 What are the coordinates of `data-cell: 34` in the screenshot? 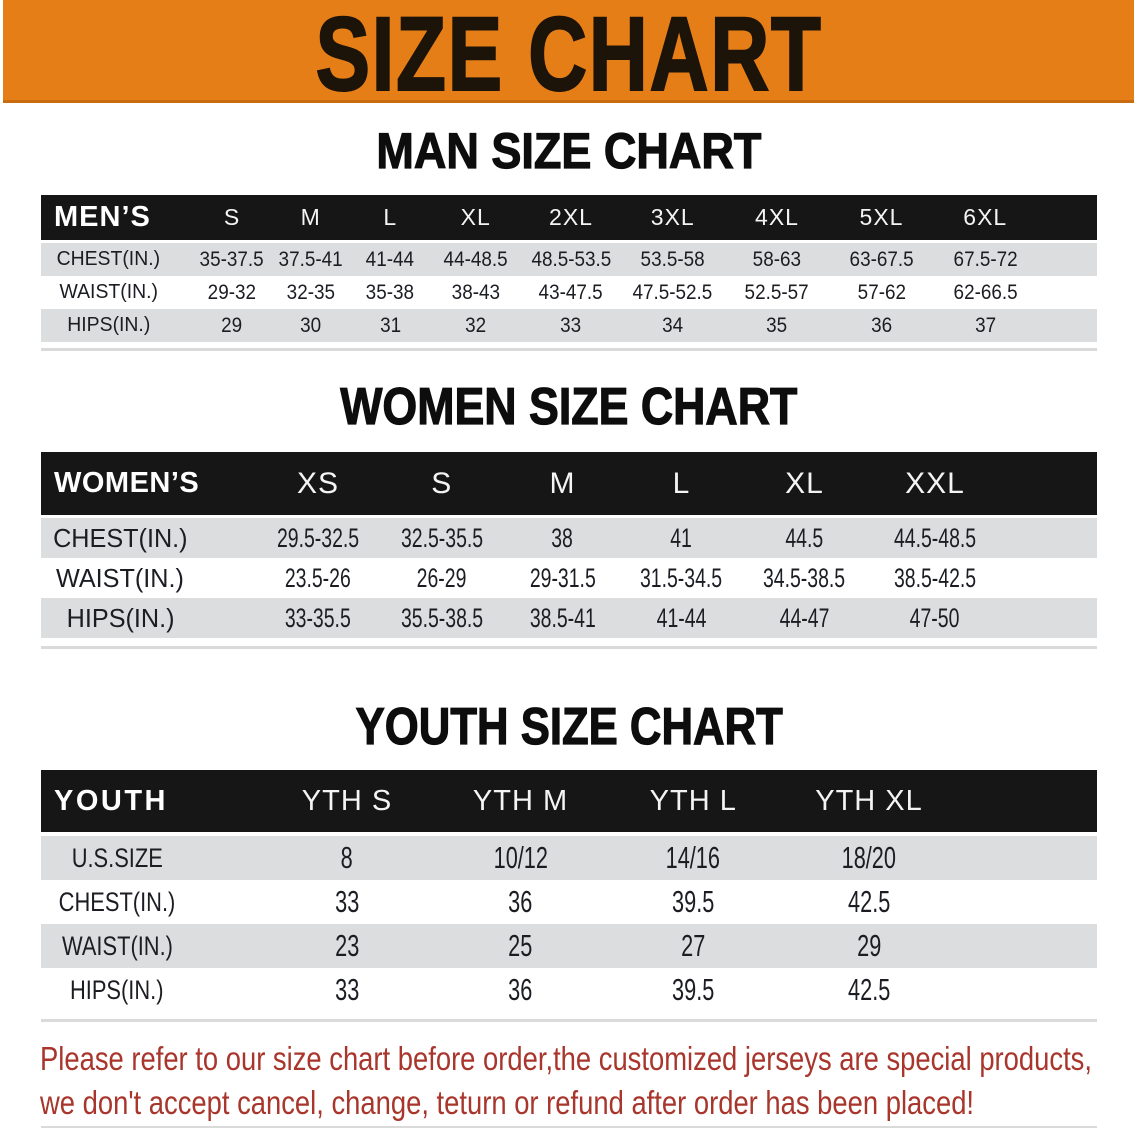 It's located at (673, 325).